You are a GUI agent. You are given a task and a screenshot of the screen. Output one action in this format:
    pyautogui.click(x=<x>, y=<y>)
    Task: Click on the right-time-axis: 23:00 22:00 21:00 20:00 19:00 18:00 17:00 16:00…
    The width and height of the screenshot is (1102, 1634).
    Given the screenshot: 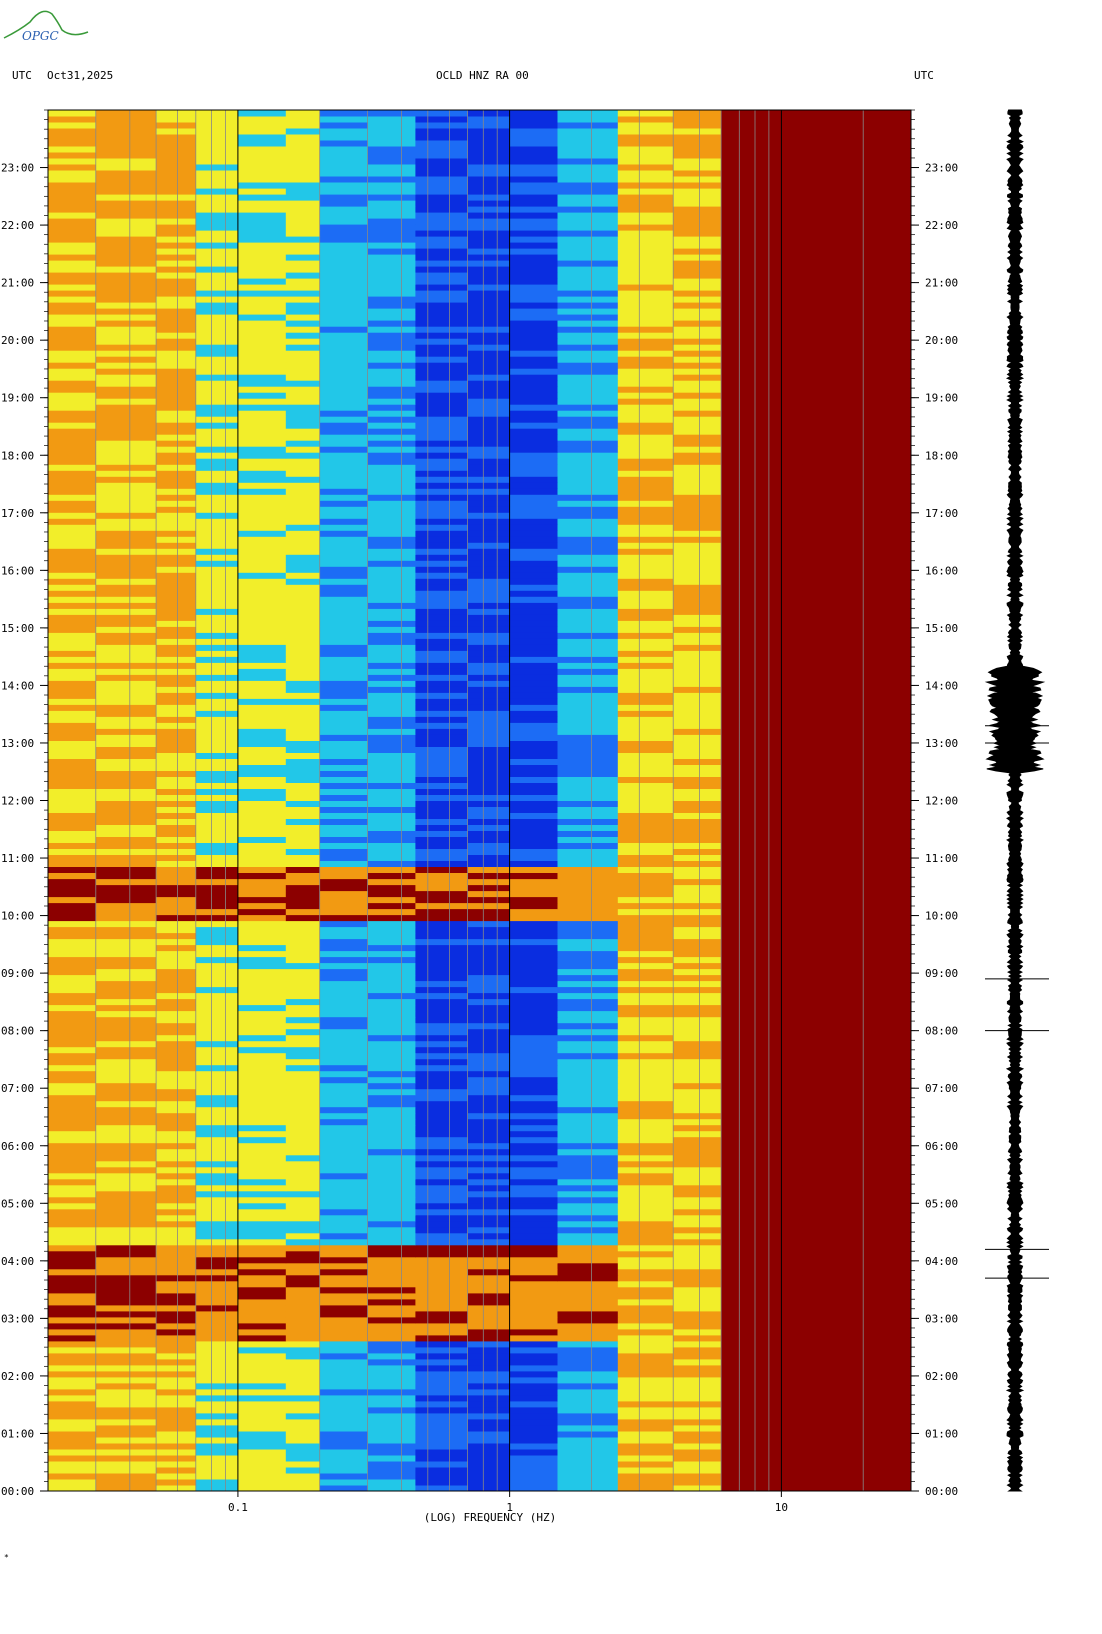 What is the action you would take?
    pyautogui.click(x=934, y=803)
    